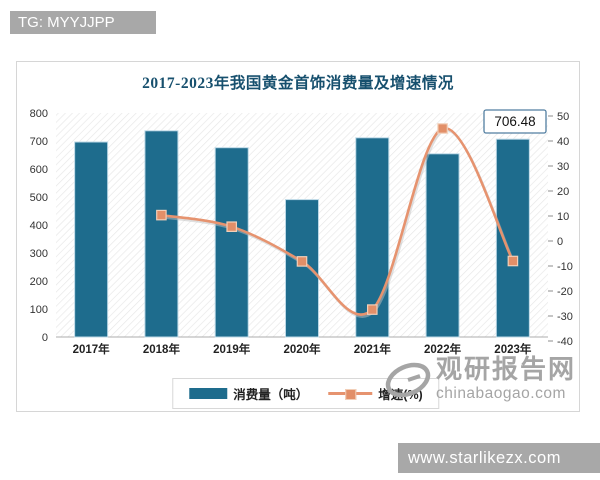 The width and height of the screenshot is (600, 480). Describe the element at coordinates (83, 22) in the screenshot. I see `tg-banner: TG: MYYJJPP` at that location.